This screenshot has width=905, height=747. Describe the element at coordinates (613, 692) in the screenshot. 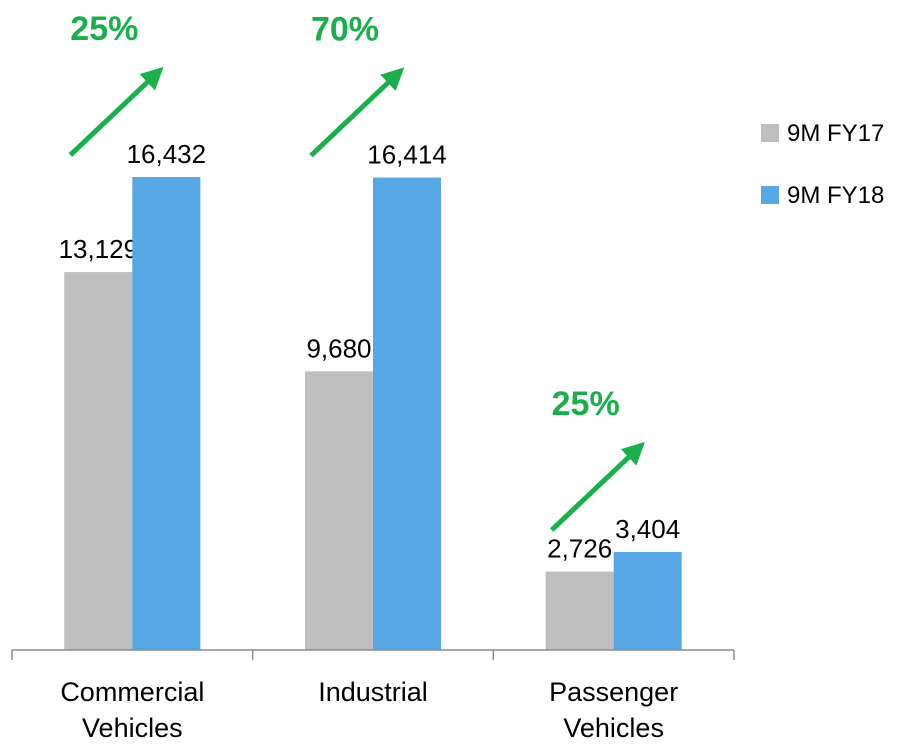

I see `x-tick-label-line: Passenger` at that location.